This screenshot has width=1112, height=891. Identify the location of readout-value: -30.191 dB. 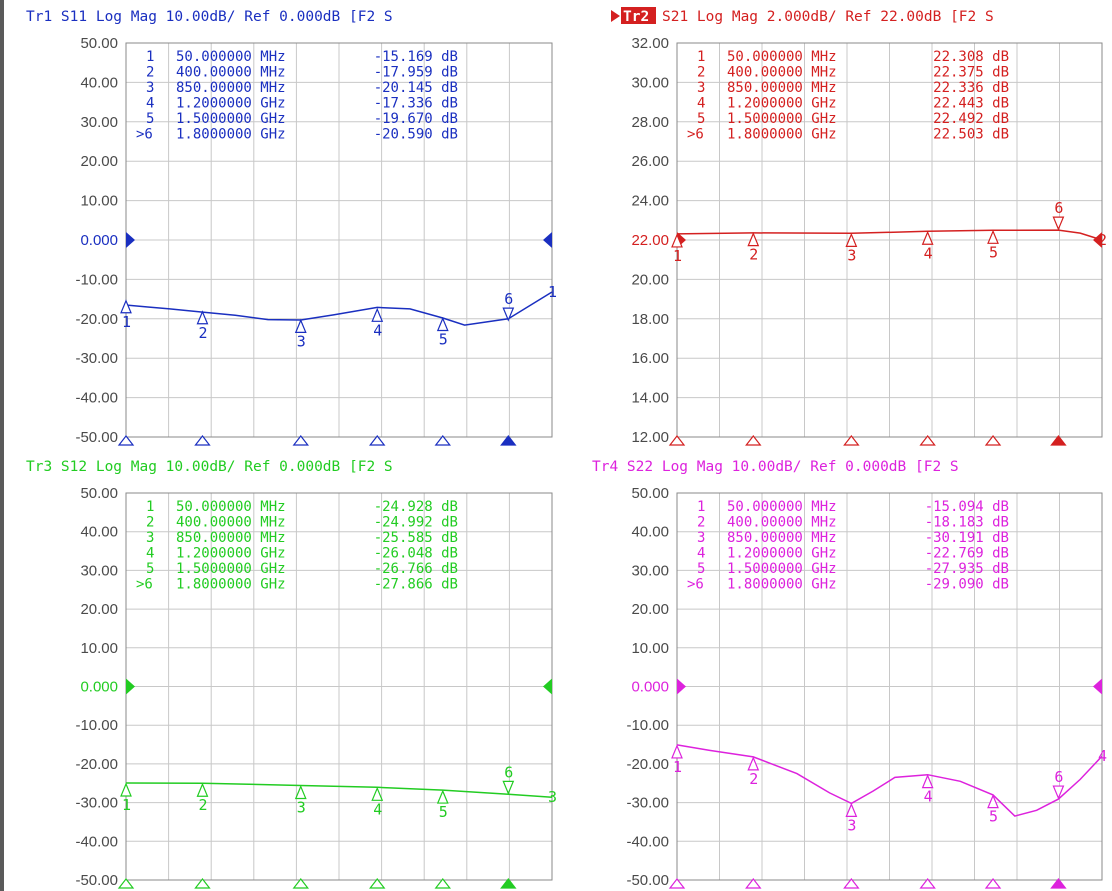
(967, 538).